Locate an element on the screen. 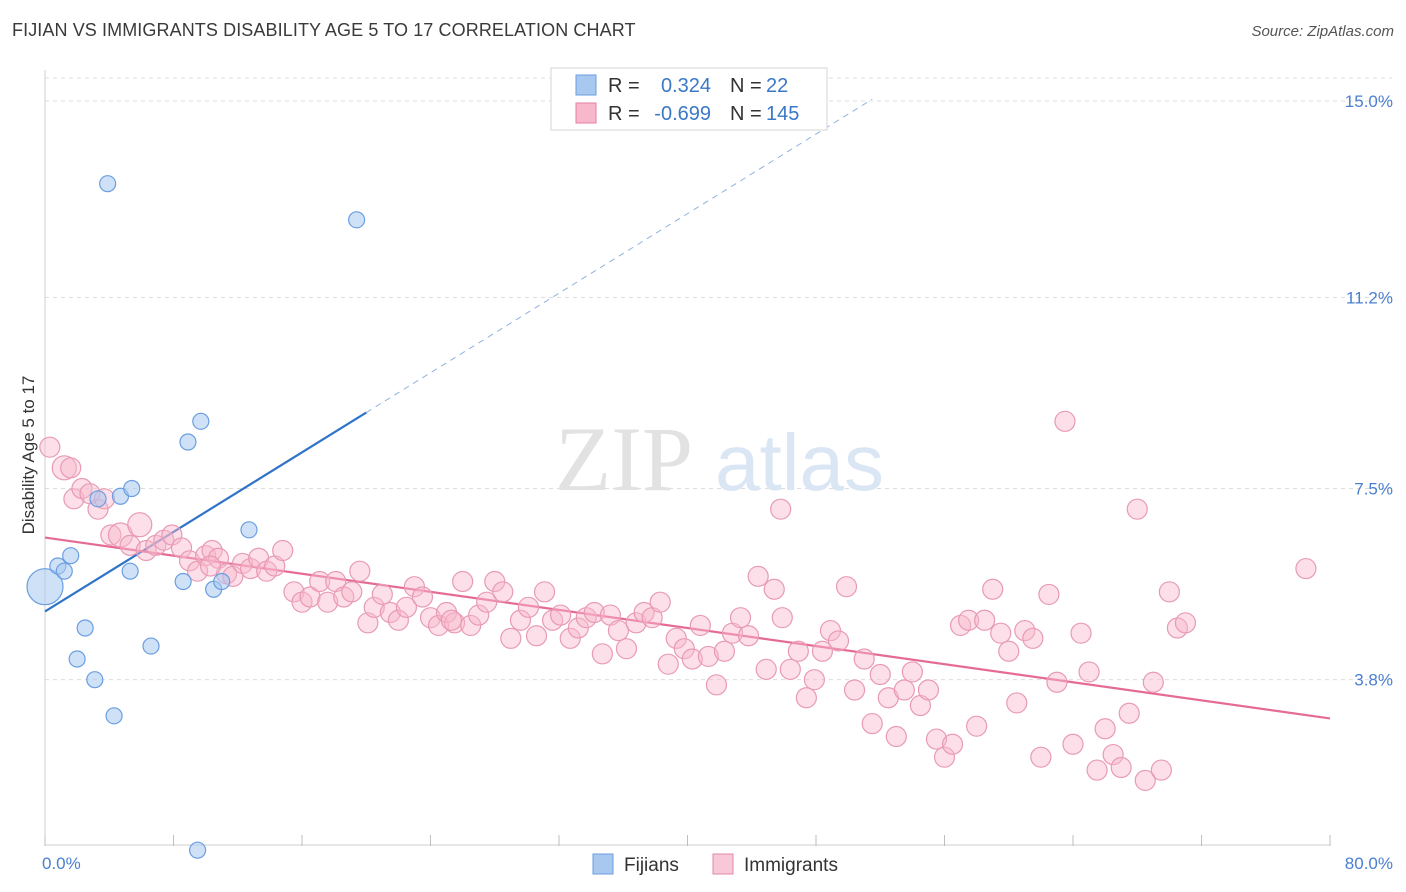 Image resolution: width=1406 pixels, height=892 pixels. legend: R = 0.324 N = 22 R = -0.699 N = 145 is located at coordinates (689, 99).